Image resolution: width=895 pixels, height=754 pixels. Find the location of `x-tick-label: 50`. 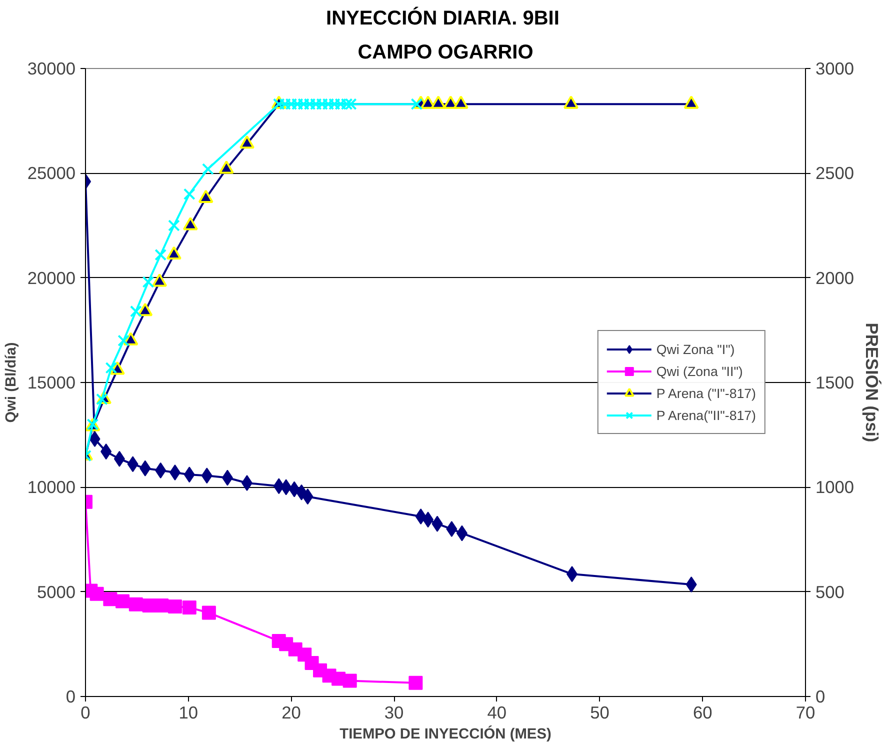

x-tick-label: 50 is located at coordinates (600, 712).